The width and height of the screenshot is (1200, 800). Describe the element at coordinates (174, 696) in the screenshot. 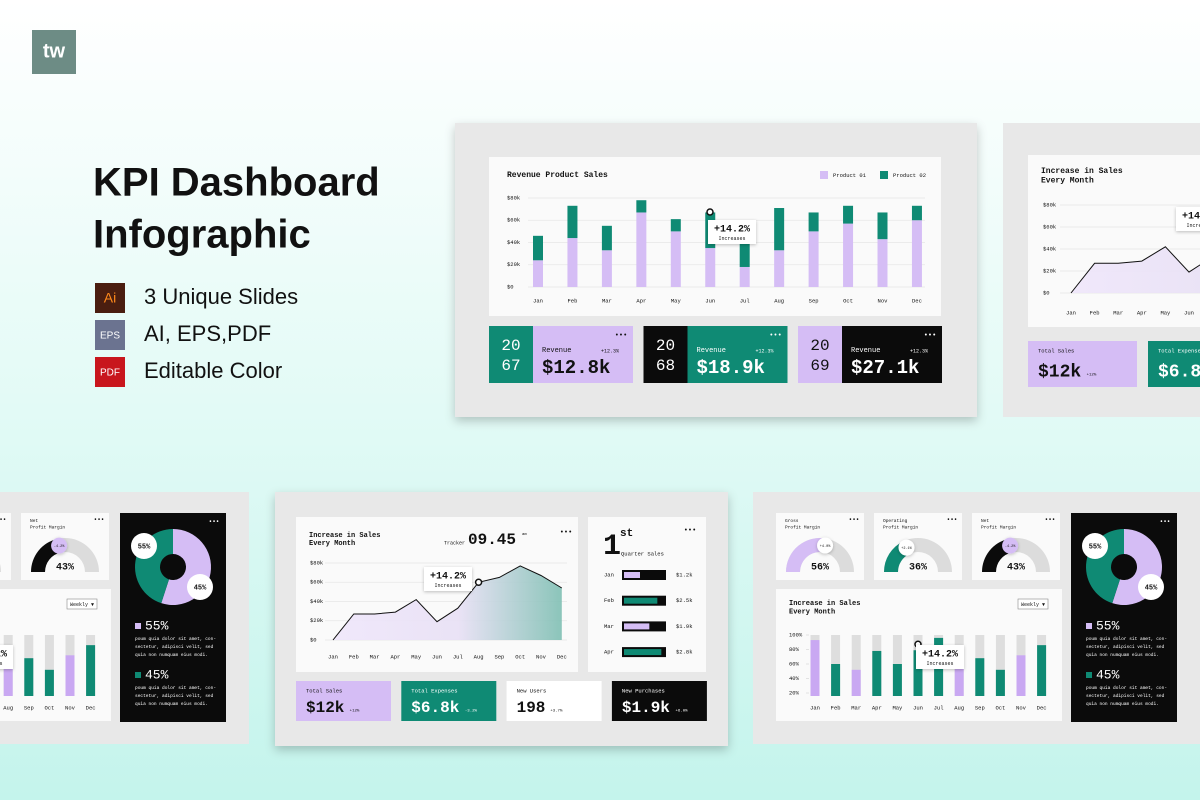

I see `body-text: sectetur, adipisci velit, sed` at that location.